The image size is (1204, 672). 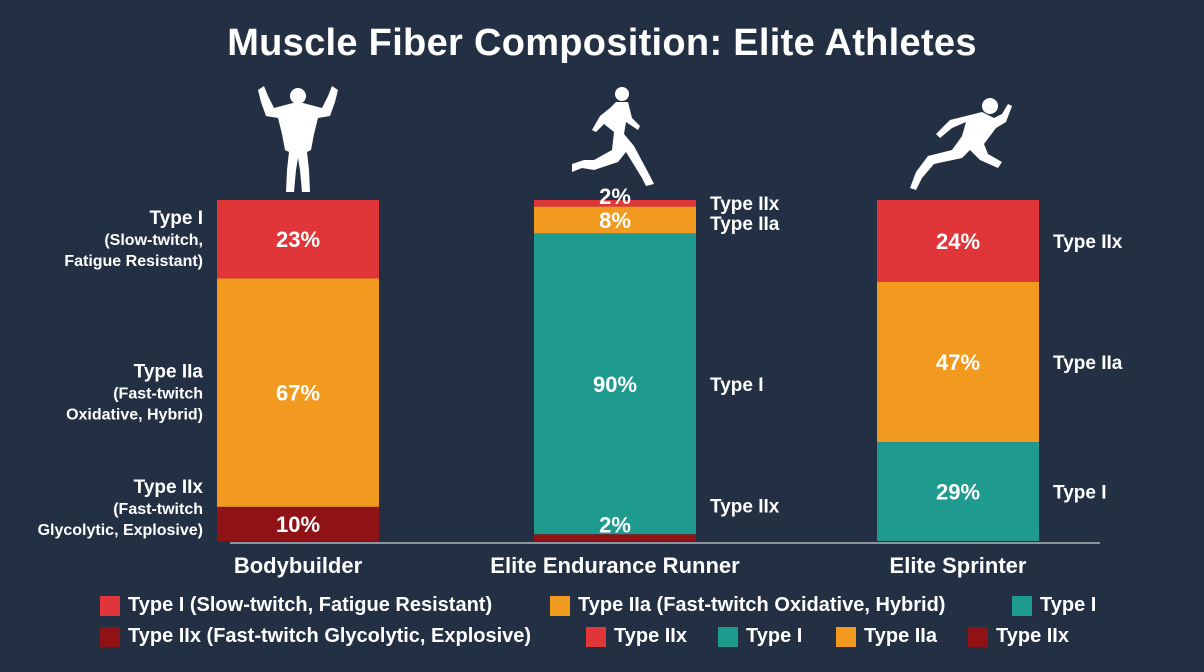 I want to click on data-label: 8%, so click(x=615, y=220).